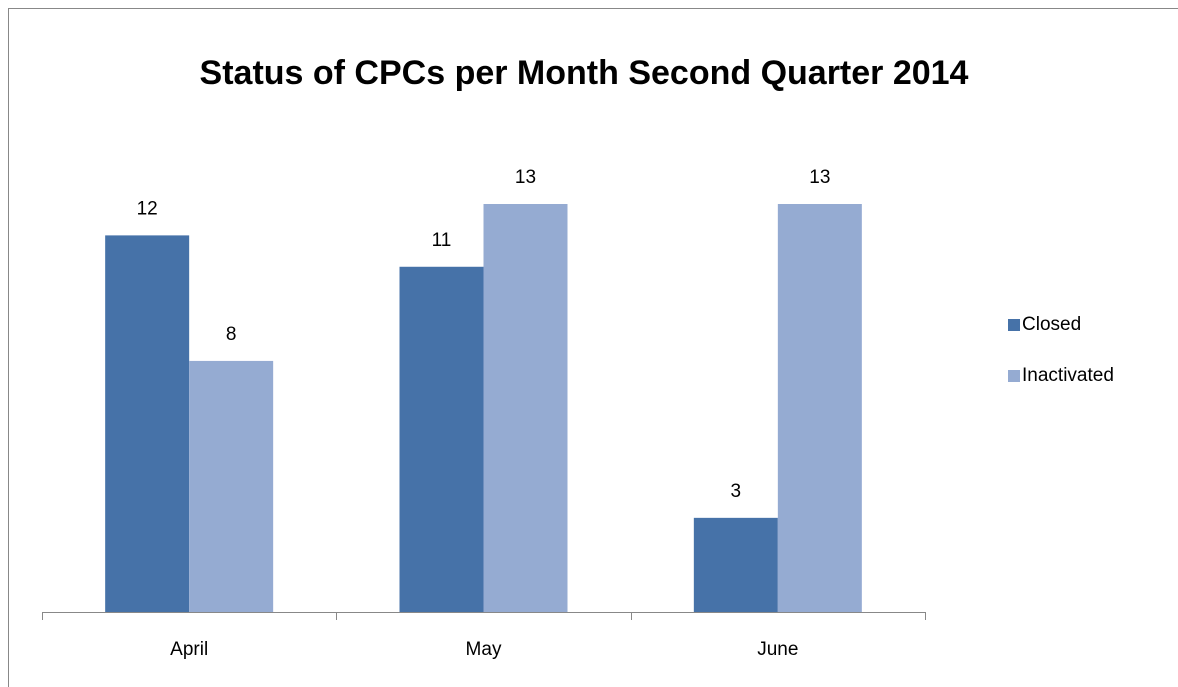  I want to click on data-label: 3, so click(736, 491).